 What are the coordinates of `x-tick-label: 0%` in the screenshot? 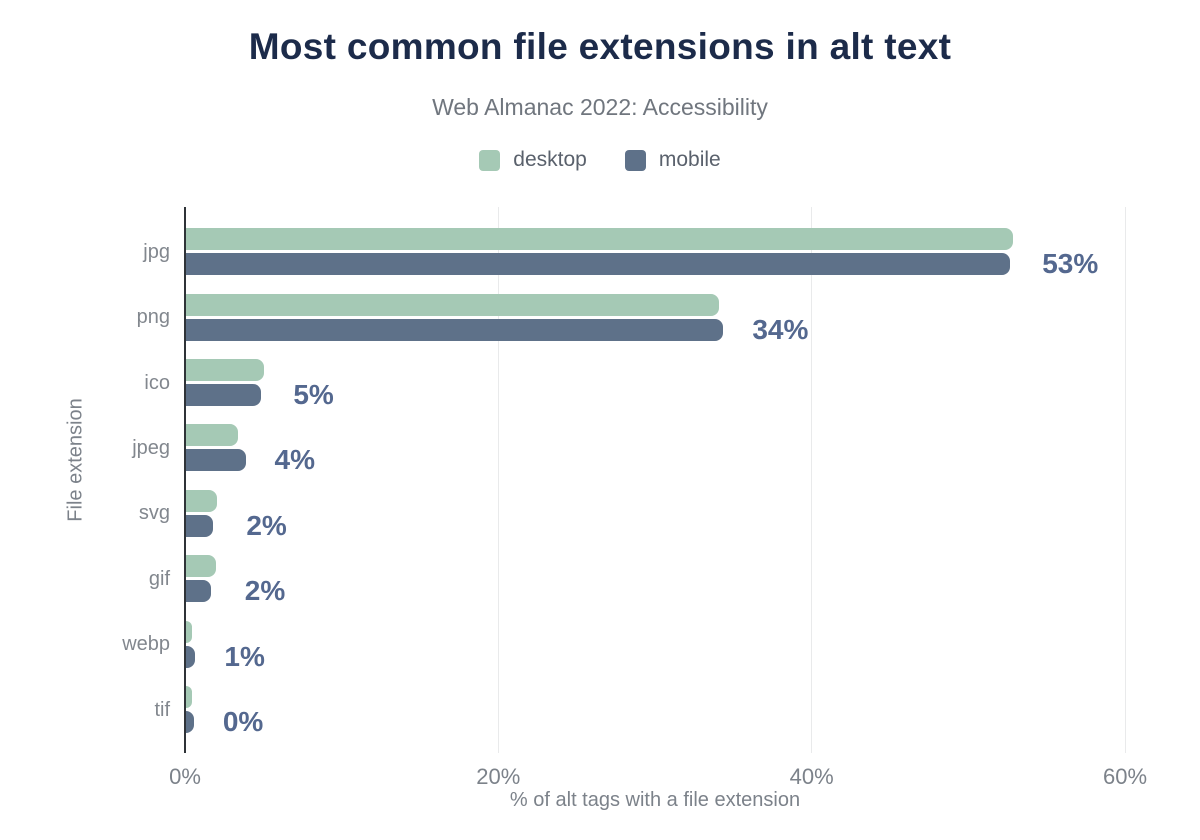 It's located at (185, 776).